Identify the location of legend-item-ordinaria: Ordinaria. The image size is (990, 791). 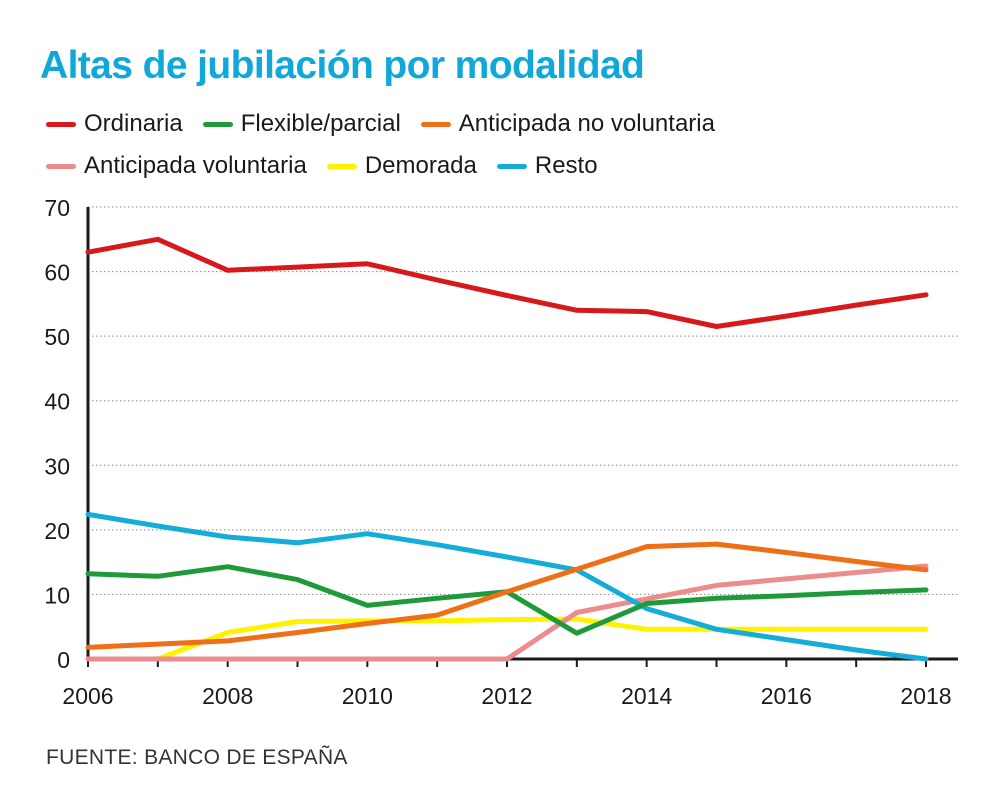
(114, 124).